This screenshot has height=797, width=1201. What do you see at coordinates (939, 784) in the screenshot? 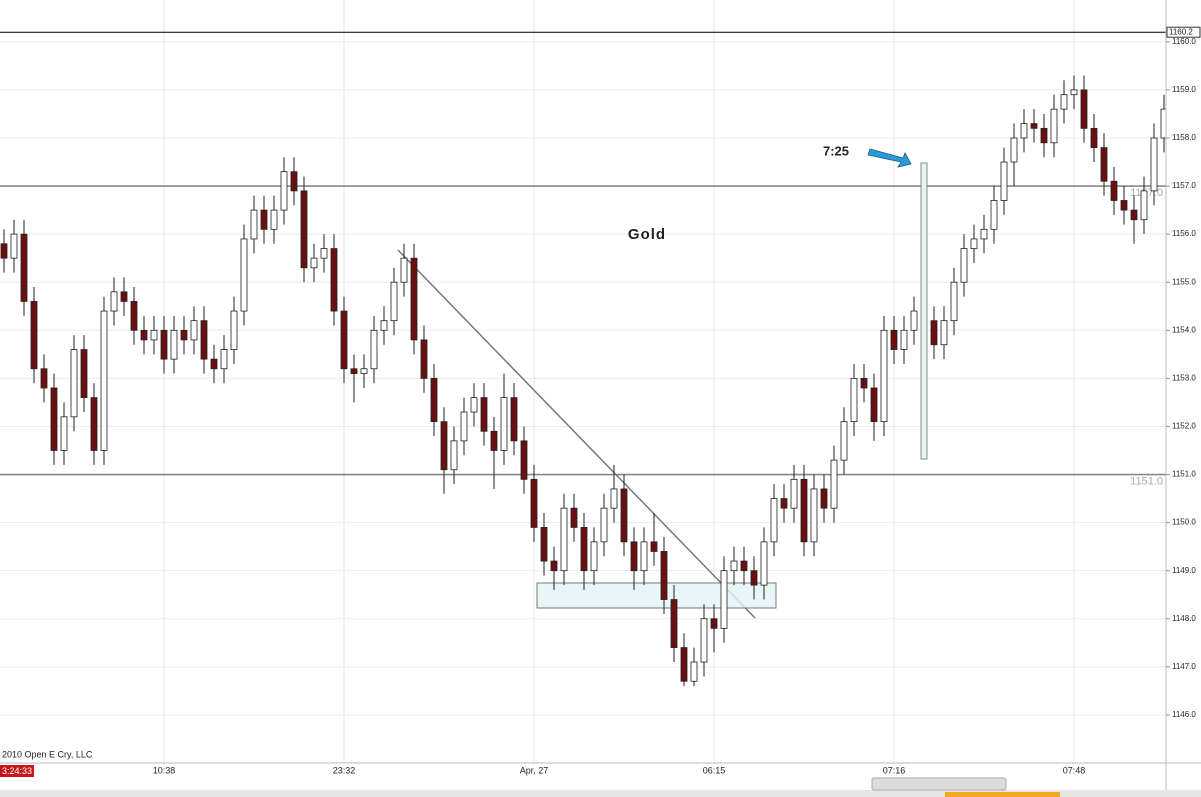
I see `scroll-thumb` at bounding box center [939, 784].